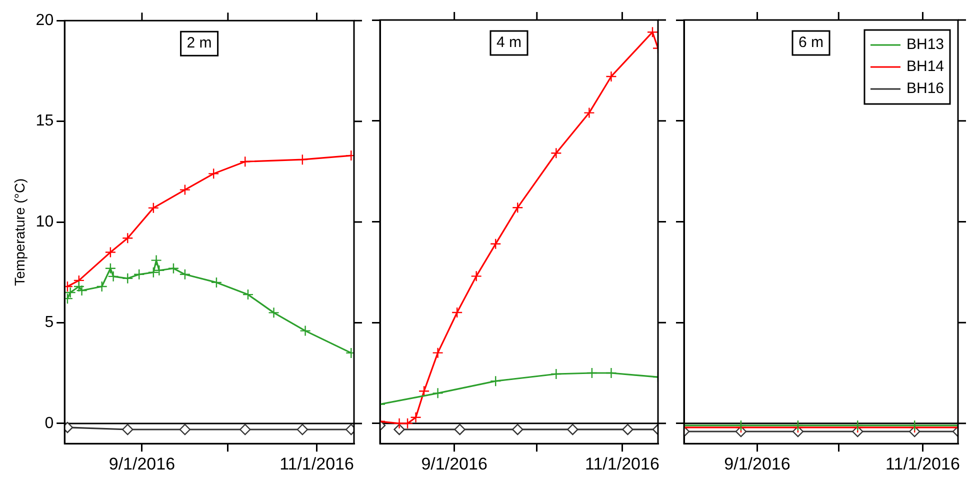 The width and height of the screenshot is (980, 483). I want to click on y-tick-label: 20, so click(45, 21).